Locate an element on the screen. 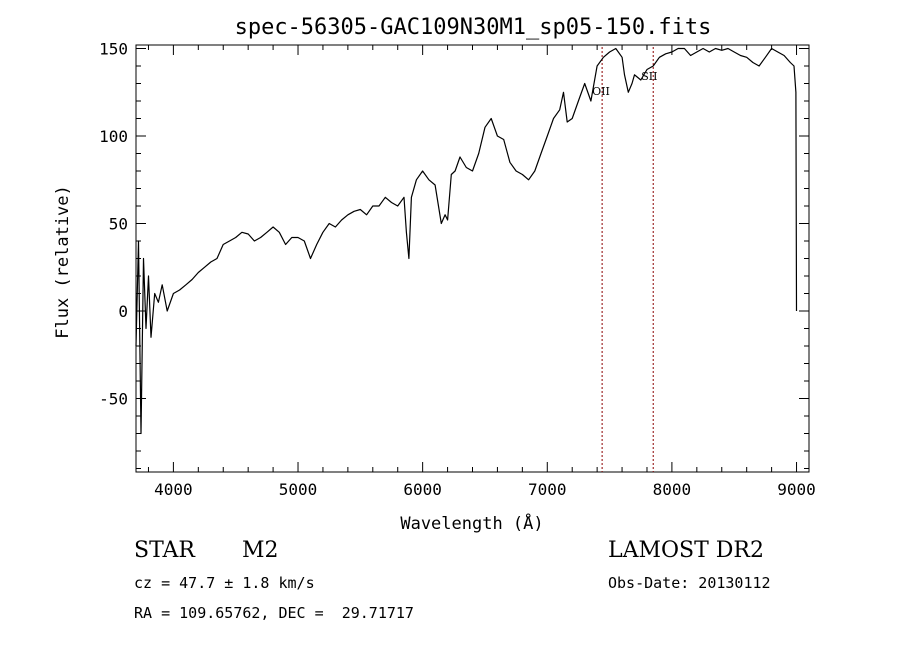  x-tick-label: 6000 is located at coordinates (422, 489).